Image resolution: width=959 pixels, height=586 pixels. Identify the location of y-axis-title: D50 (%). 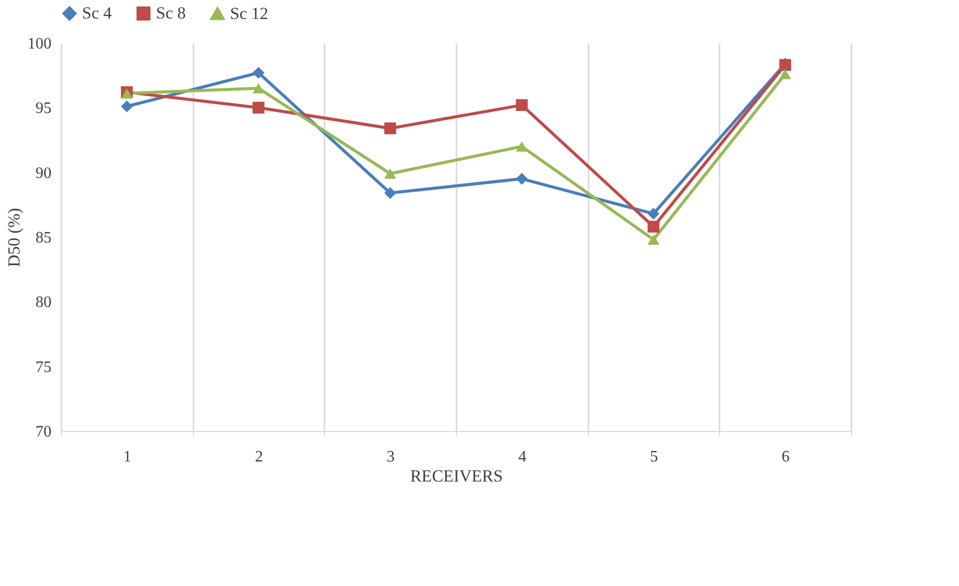
(14, 238).